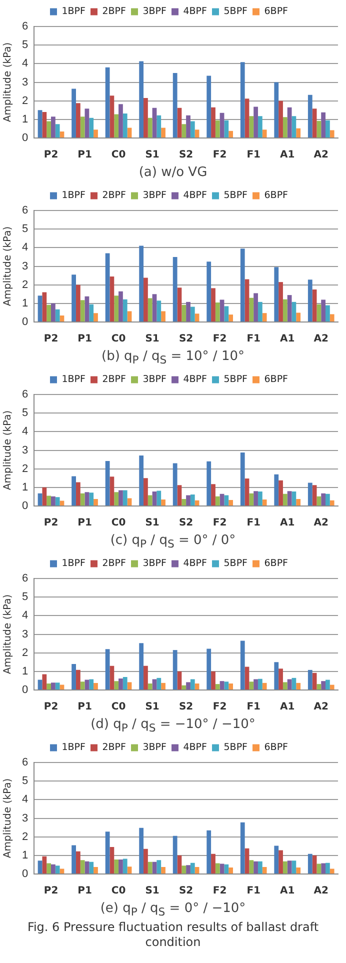 The width and height of the screenshot is (346, 963). Describe the element at coordinates (287, 523) in the screenshot. I see `x-tick-label: A1` at that location.